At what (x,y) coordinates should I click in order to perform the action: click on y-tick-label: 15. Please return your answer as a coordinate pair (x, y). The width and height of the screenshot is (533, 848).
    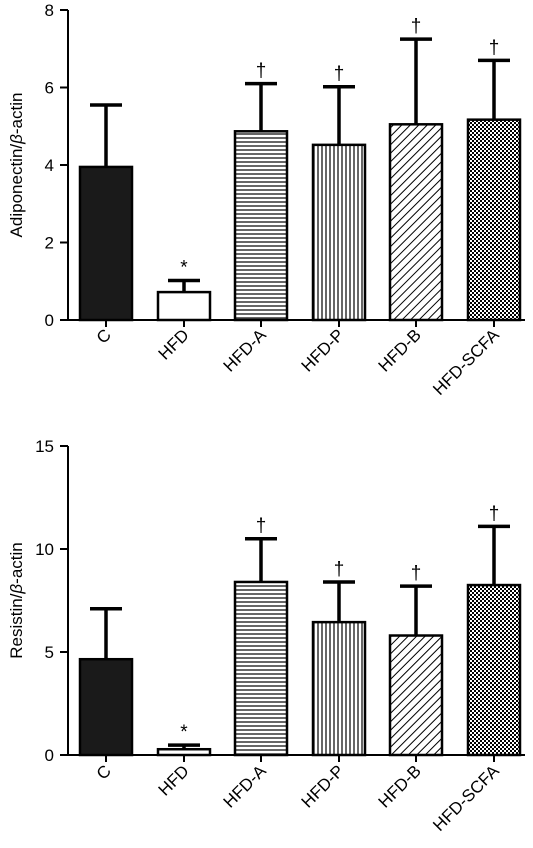
    Looking at the image, I should click on (44, 446).